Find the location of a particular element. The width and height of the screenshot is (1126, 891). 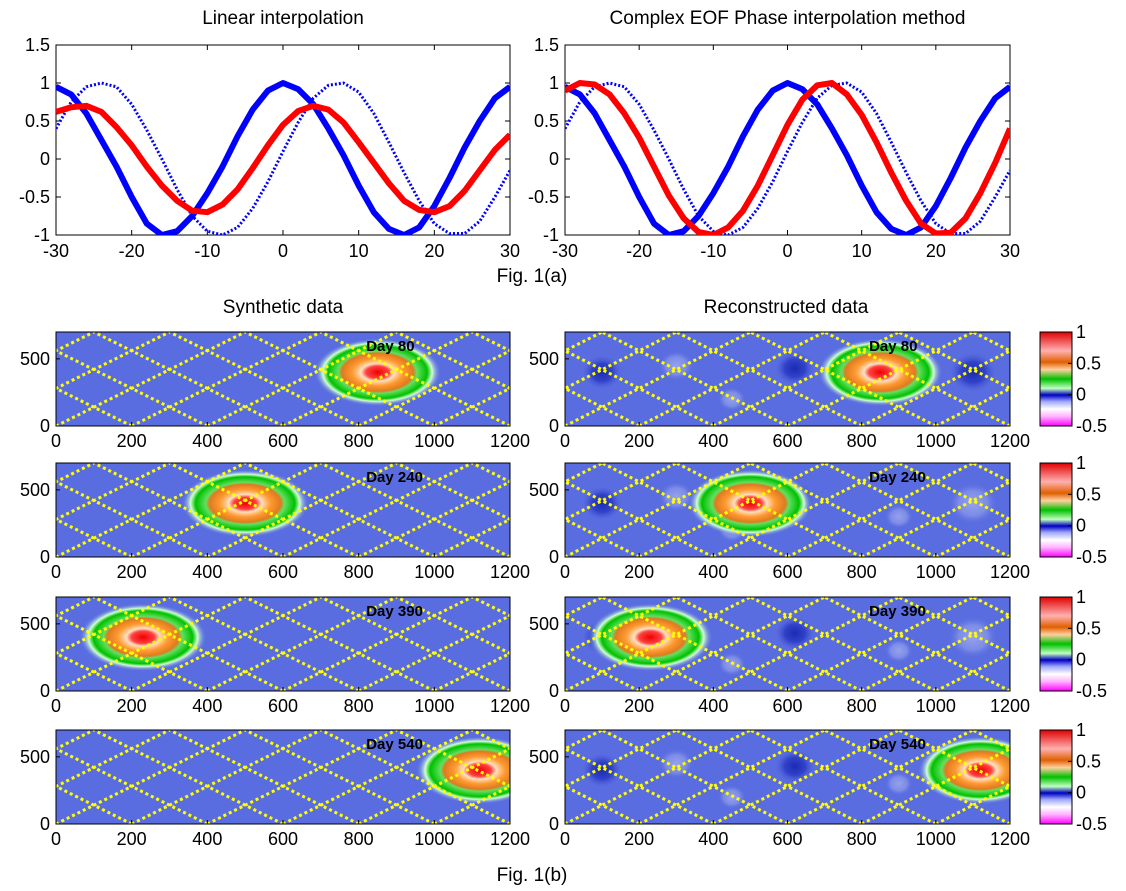

synthetic-panel-row-2: Day 240 0 200 400 600 800 1000 1200 0 500 is located at coordinates (563, 522).